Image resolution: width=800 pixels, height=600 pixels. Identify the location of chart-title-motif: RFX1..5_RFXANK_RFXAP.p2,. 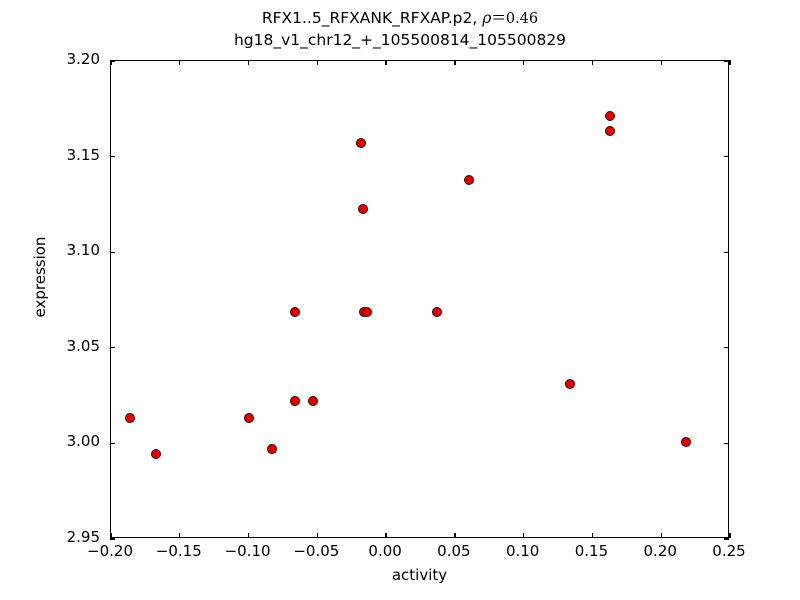
(372, 18).